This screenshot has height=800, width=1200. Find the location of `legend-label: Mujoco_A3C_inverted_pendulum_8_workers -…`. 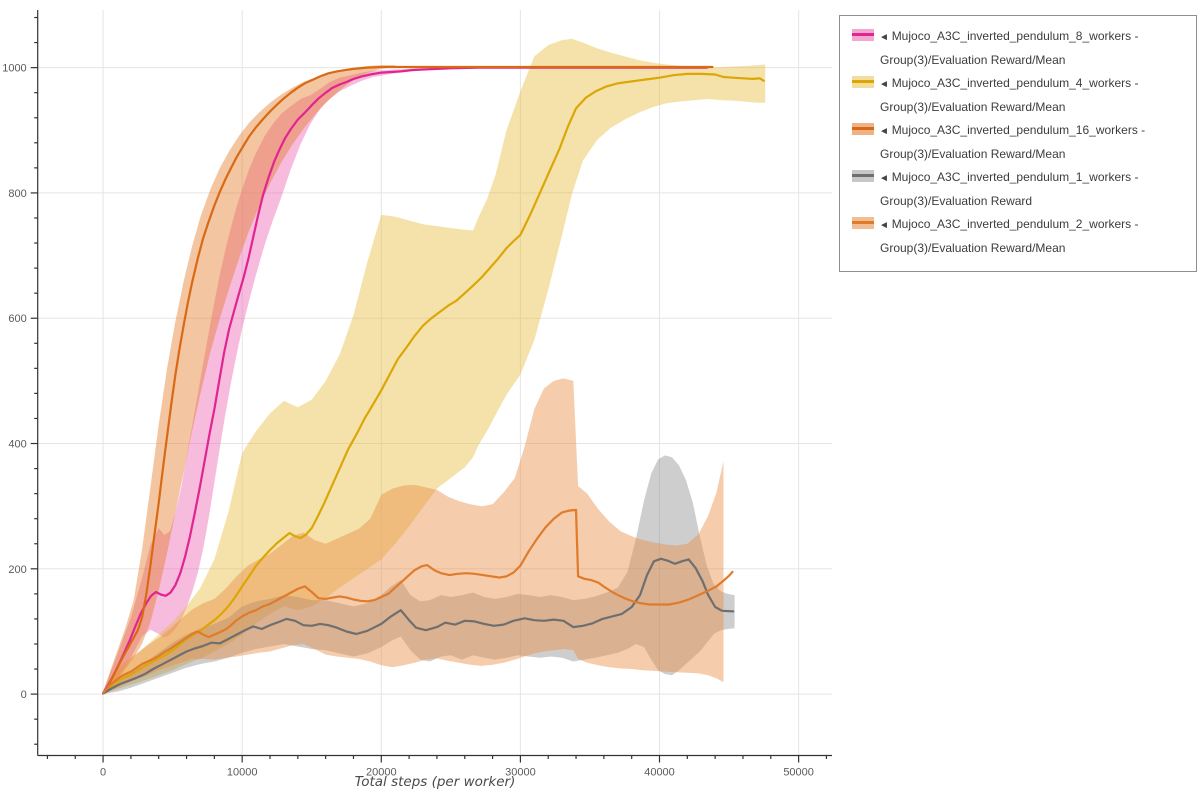

legend-label: Mujoco_A3C_inverted_pendulum_8_workers -… is located at coordinates (1009, 48).